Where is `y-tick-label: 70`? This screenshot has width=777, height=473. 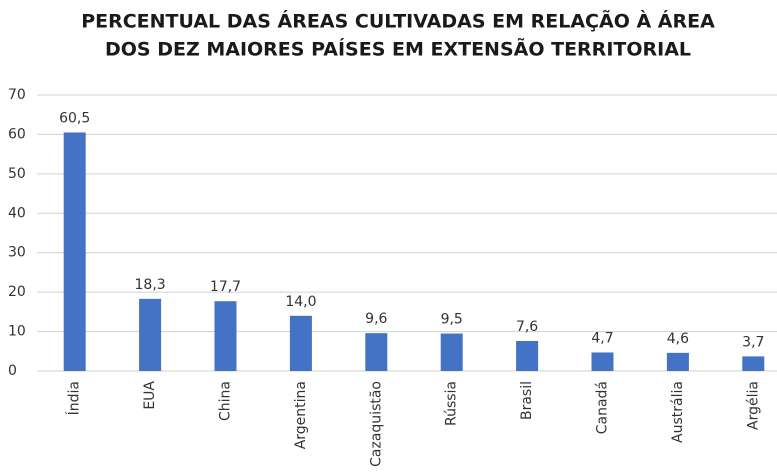 y-tick-label: 70 is located at coordinates (17, 95).